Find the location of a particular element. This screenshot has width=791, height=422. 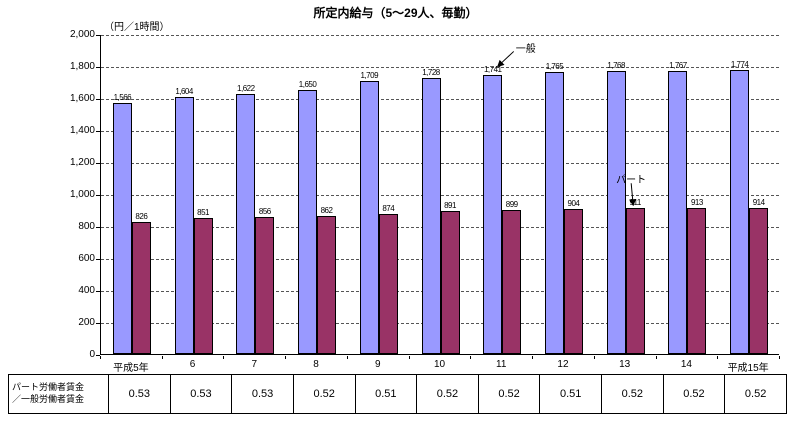

y-tick-label: 1,000 is located at coordinates (82, 194).